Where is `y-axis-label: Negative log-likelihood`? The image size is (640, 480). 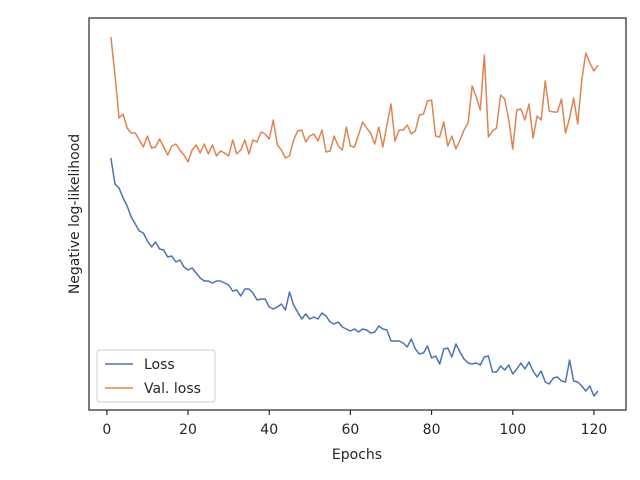
y-axis-label: Negative log-likelihood is located at coordinates (75, 214).